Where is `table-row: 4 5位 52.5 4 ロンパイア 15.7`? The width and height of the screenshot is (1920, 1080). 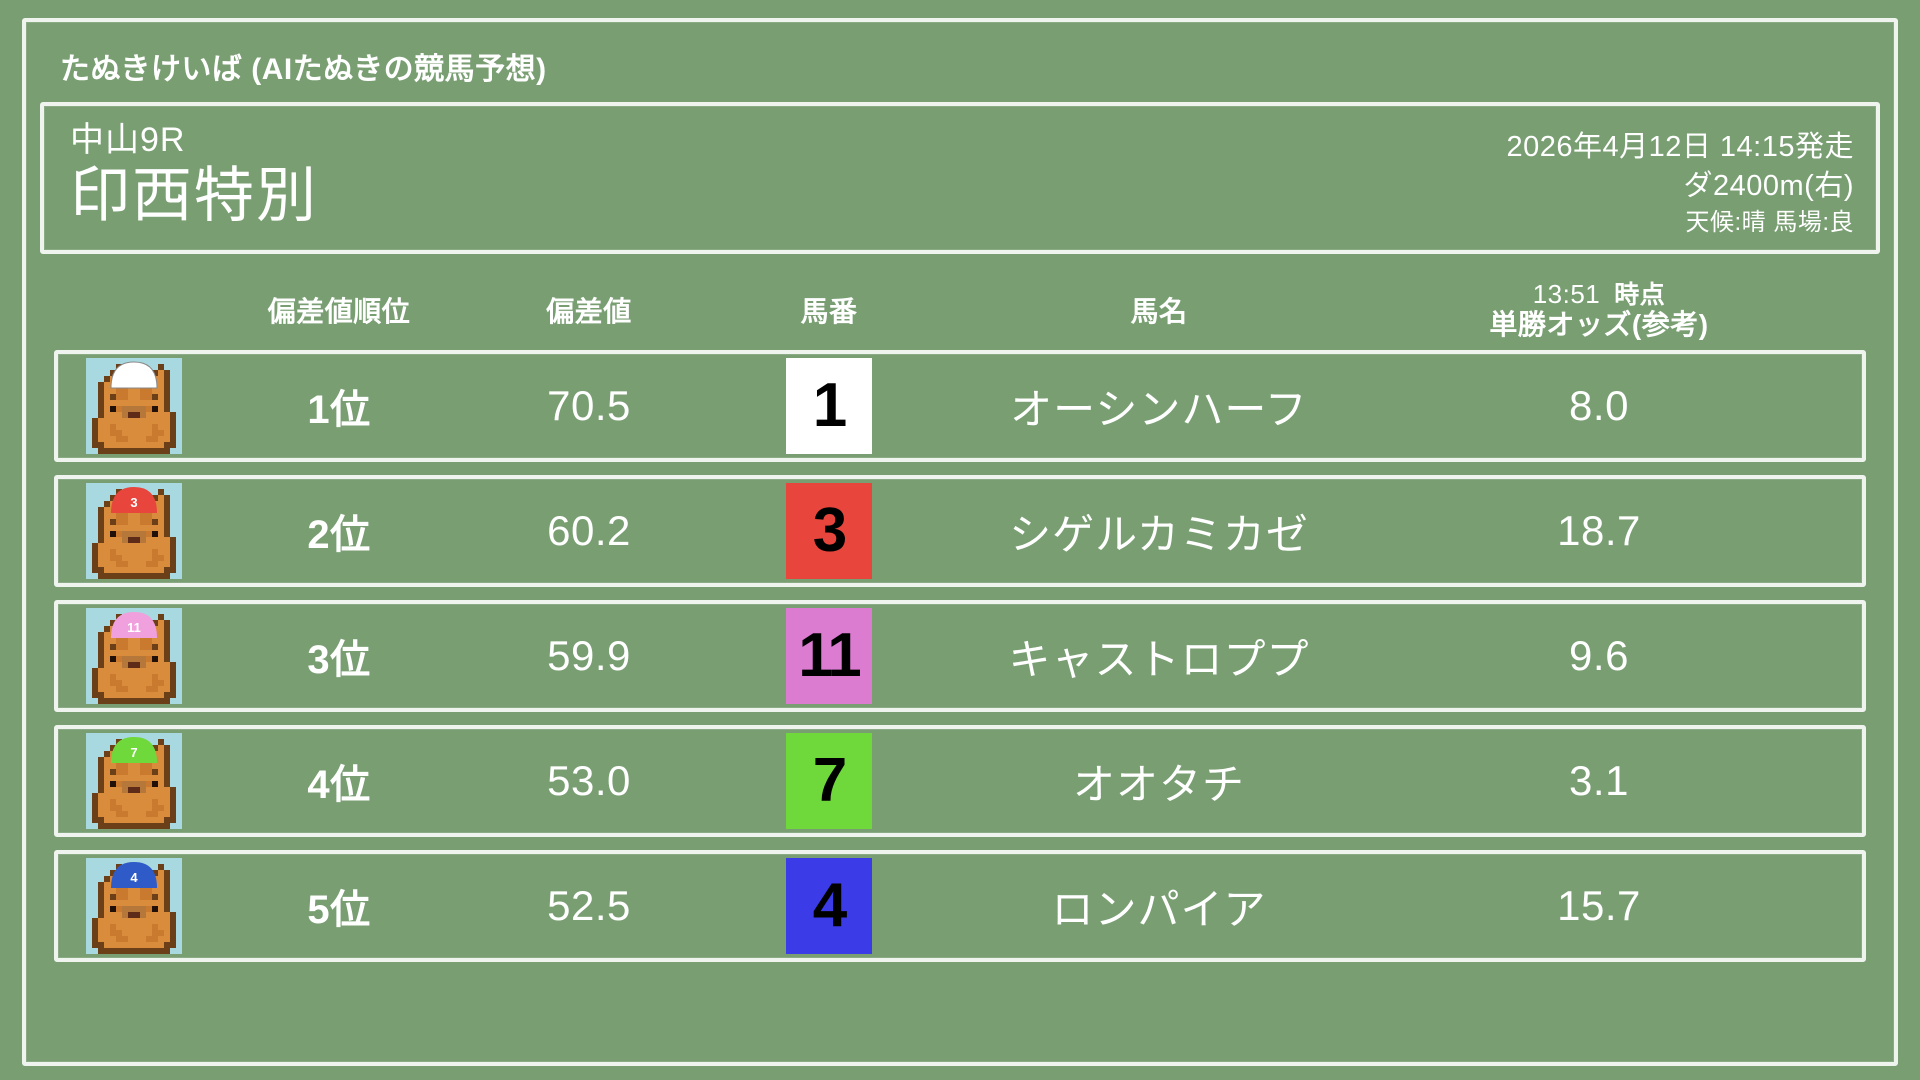
table-row: 4 5位 52.5 4 ロンパイア 15.7 is located at coordinates (960, 906).